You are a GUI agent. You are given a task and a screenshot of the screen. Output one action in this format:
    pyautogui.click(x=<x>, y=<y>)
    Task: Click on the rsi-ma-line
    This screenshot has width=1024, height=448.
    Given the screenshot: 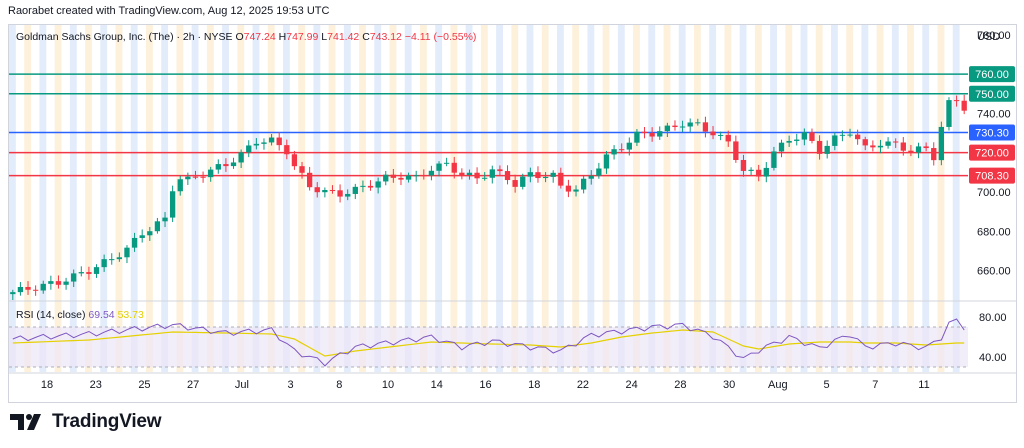 What is the action you would take?
    pyautogui.click(x=488, y=343)
    